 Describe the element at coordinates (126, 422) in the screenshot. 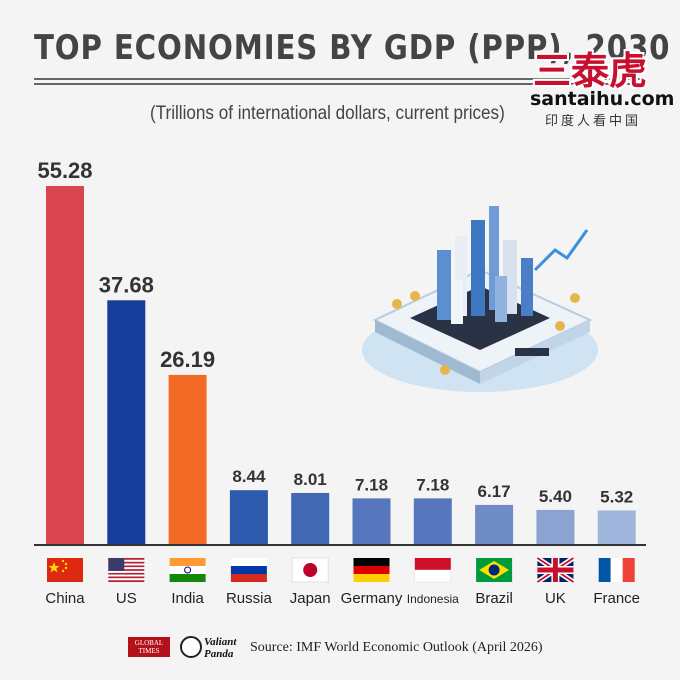

I see `bar-us` at that location.